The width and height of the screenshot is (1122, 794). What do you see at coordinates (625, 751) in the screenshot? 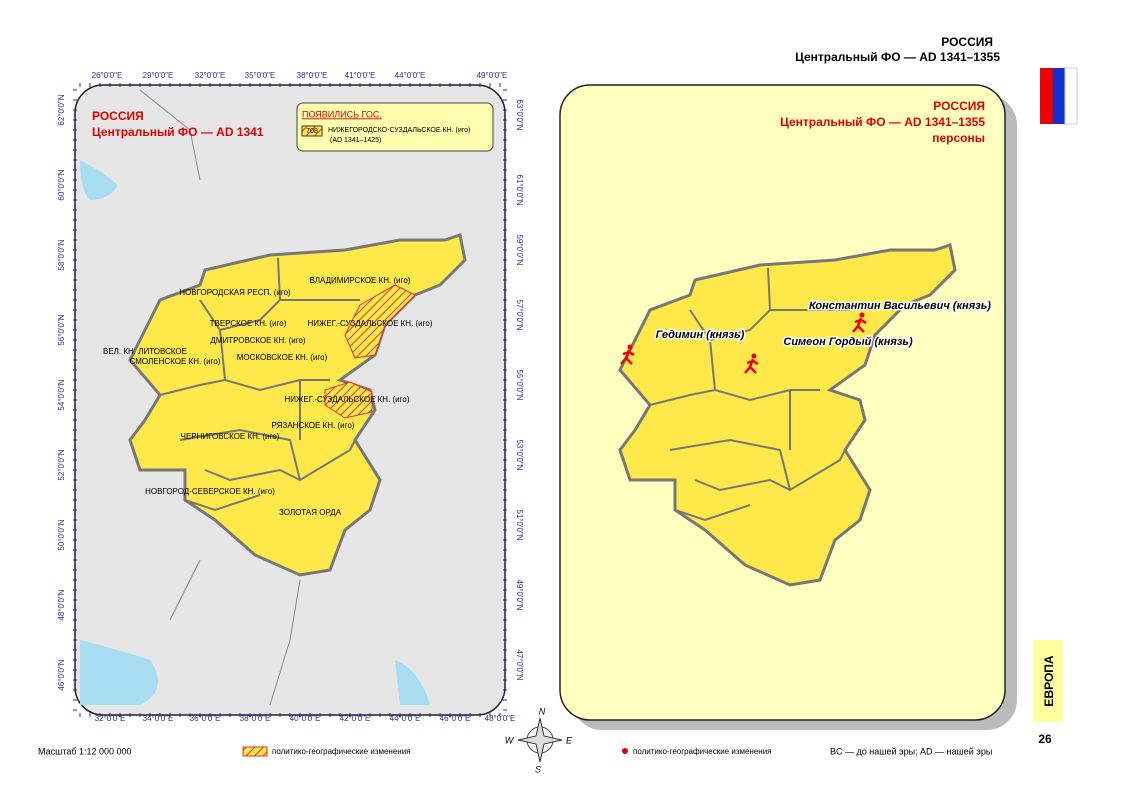
I see `legend-dot` at bounding box center [625, 751].